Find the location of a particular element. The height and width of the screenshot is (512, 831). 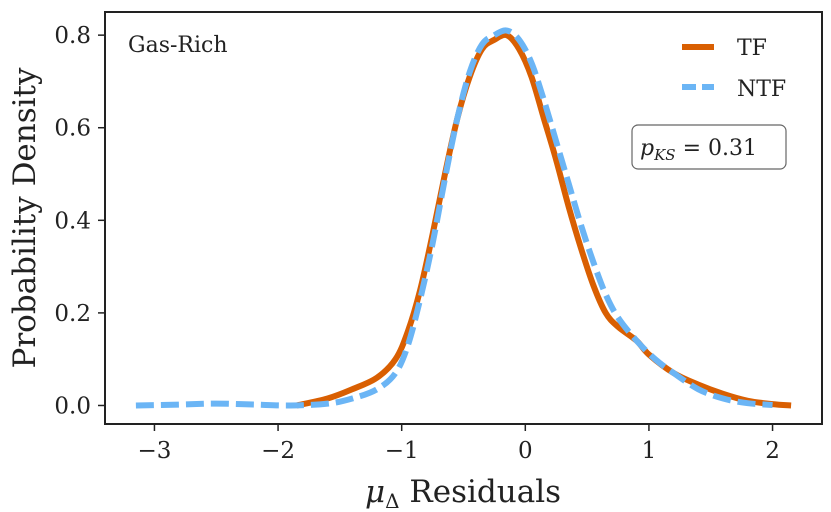

x-tick-label: −2 is located at coordinates (278, 451).